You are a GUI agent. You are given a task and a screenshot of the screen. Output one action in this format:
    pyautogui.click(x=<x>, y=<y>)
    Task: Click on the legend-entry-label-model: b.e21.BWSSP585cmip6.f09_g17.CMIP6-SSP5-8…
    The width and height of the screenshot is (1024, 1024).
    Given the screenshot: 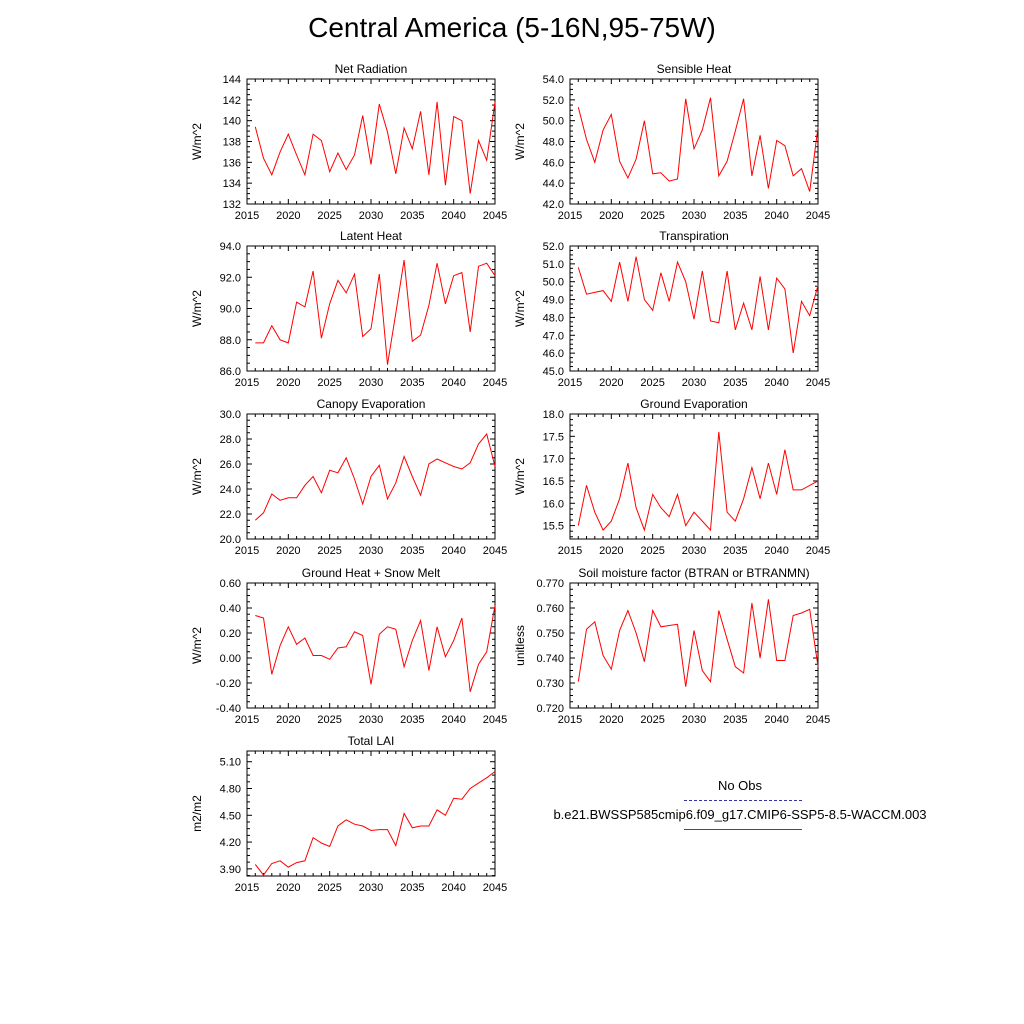 What is the action you would take?
    pyautogui.click(x=740, y=814)
    